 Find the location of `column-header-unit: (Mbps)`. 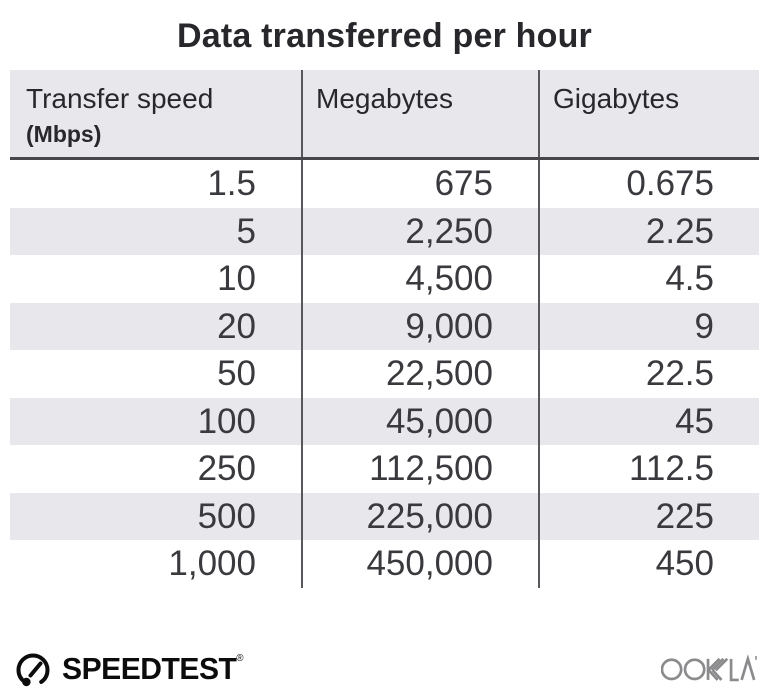

column-header-unit: (Mbps) is located at coordinates (64, 134).